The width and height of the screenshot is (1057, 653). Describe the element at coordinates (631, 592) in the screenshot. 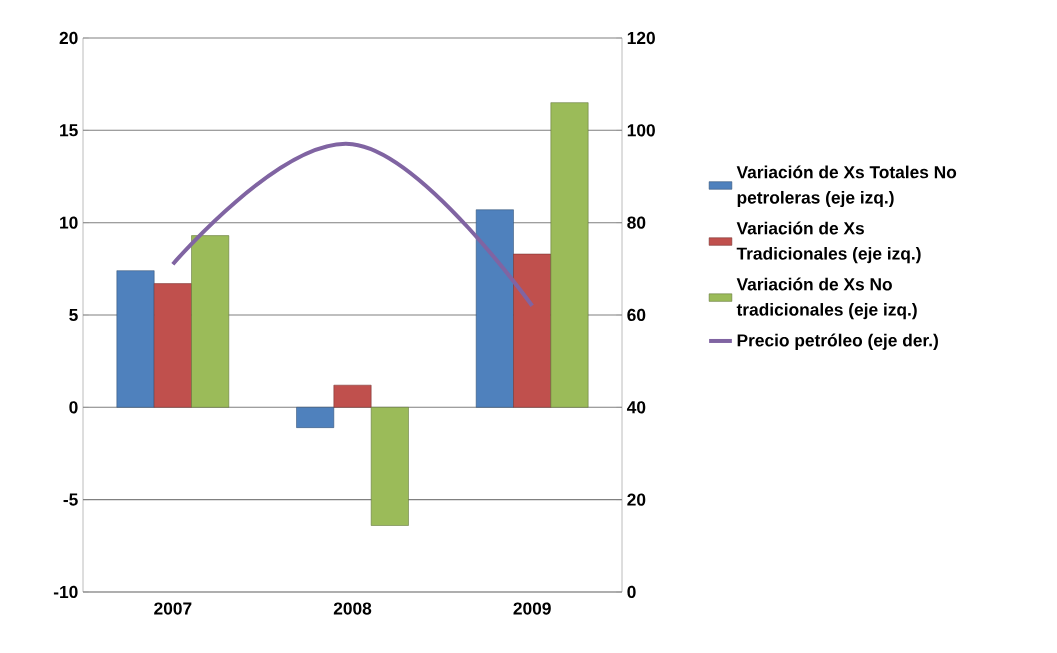

I see `y2-tick-label: 0` at that location.